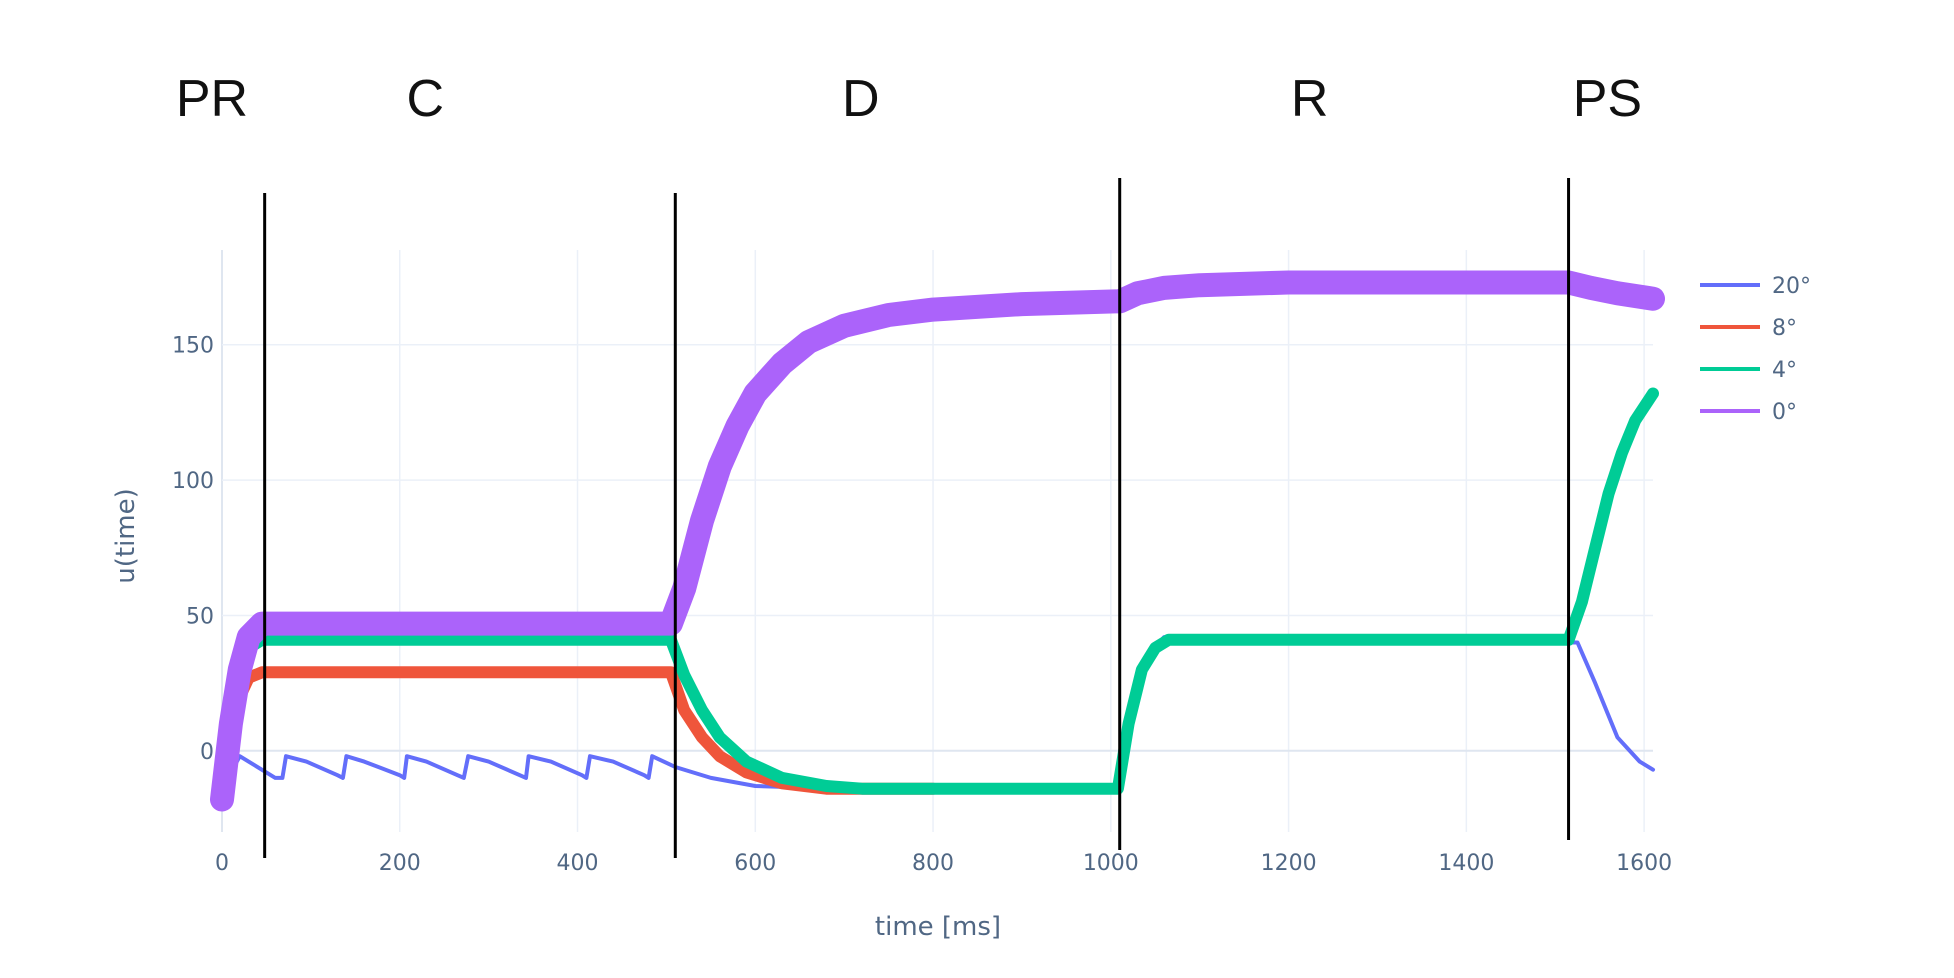 The width and height of the screenshot is (1954, 978). What do you see at coordinates (1784, 370) in the screenshot?
I see `legend-label: 4°` at bounding box center [1784, 370].